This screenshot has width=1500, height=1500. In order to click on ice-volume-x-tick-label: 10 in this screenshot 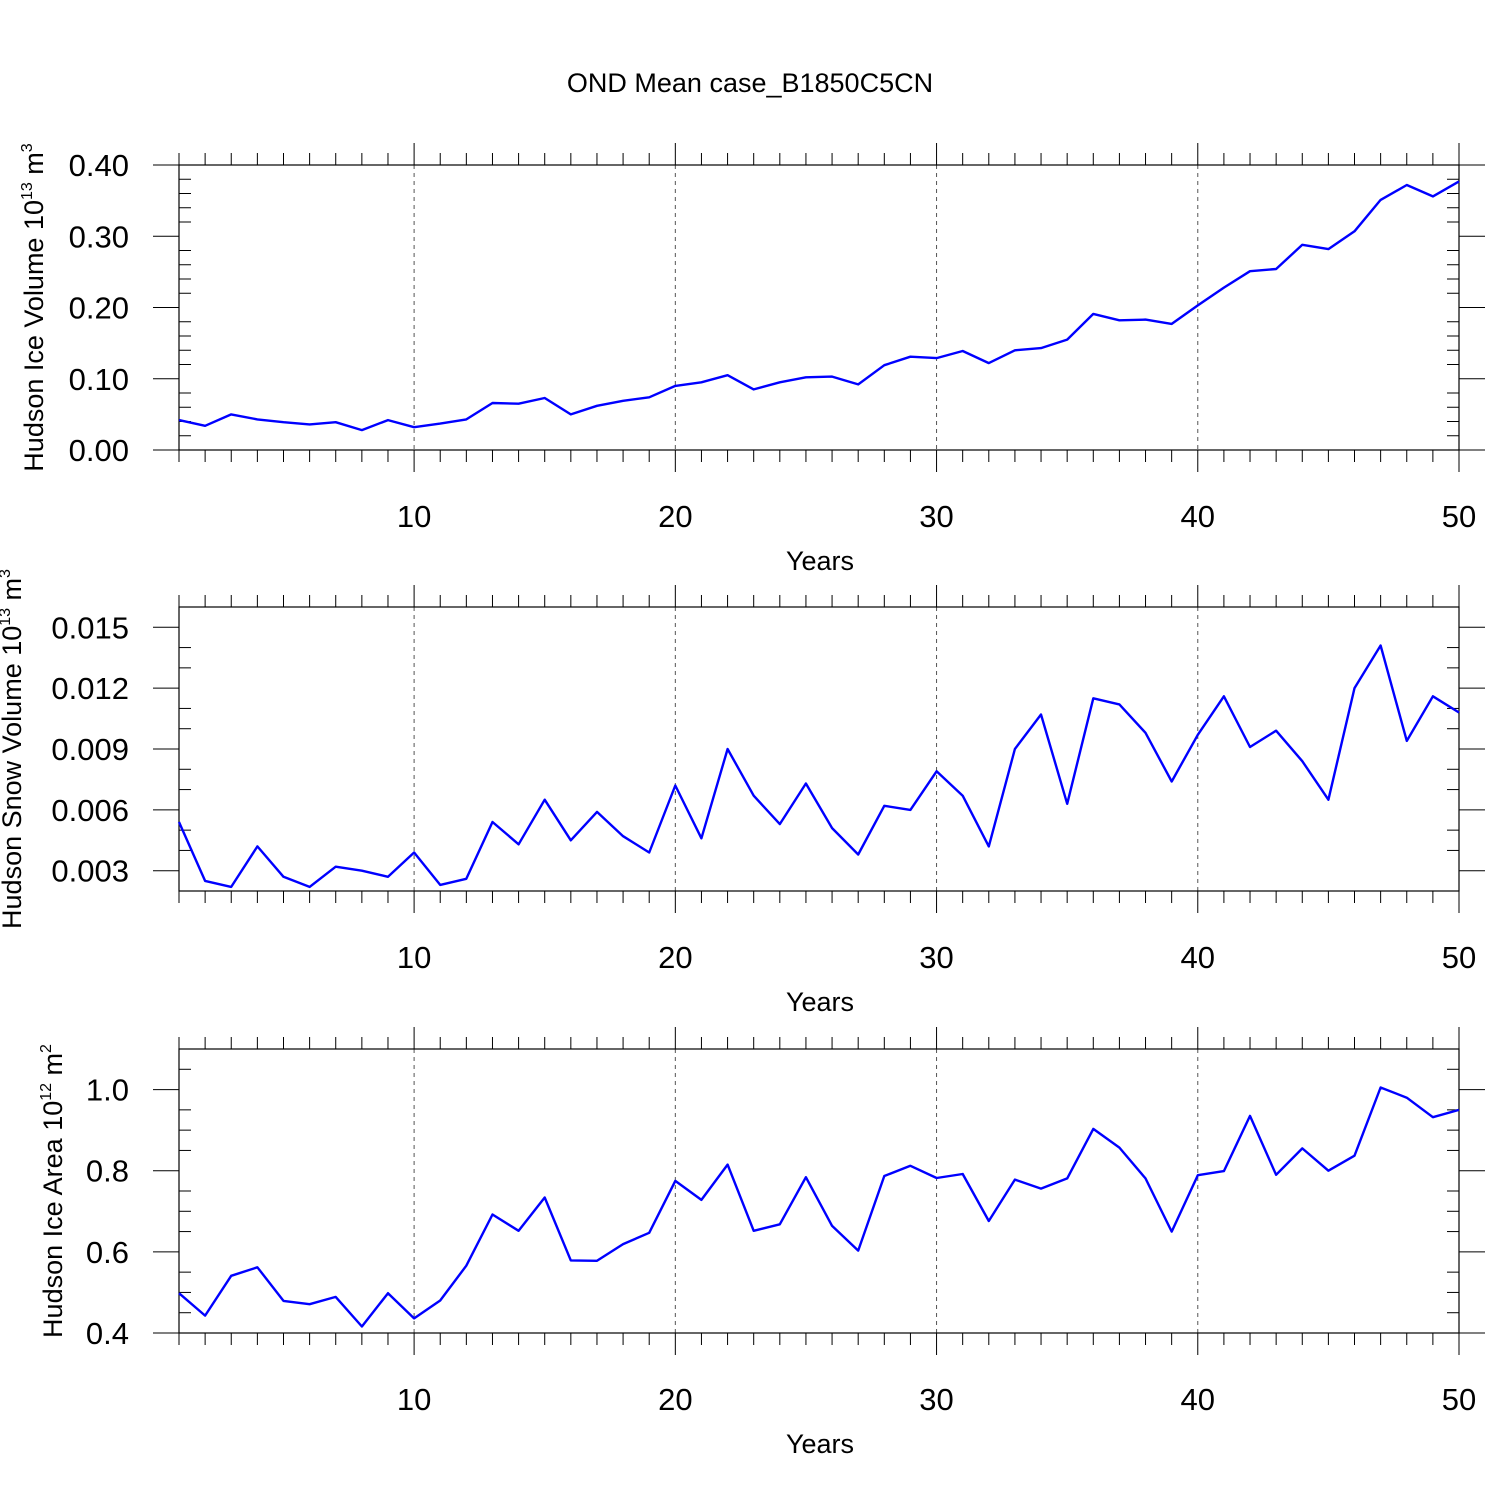, I will do `click(414, 516)`.